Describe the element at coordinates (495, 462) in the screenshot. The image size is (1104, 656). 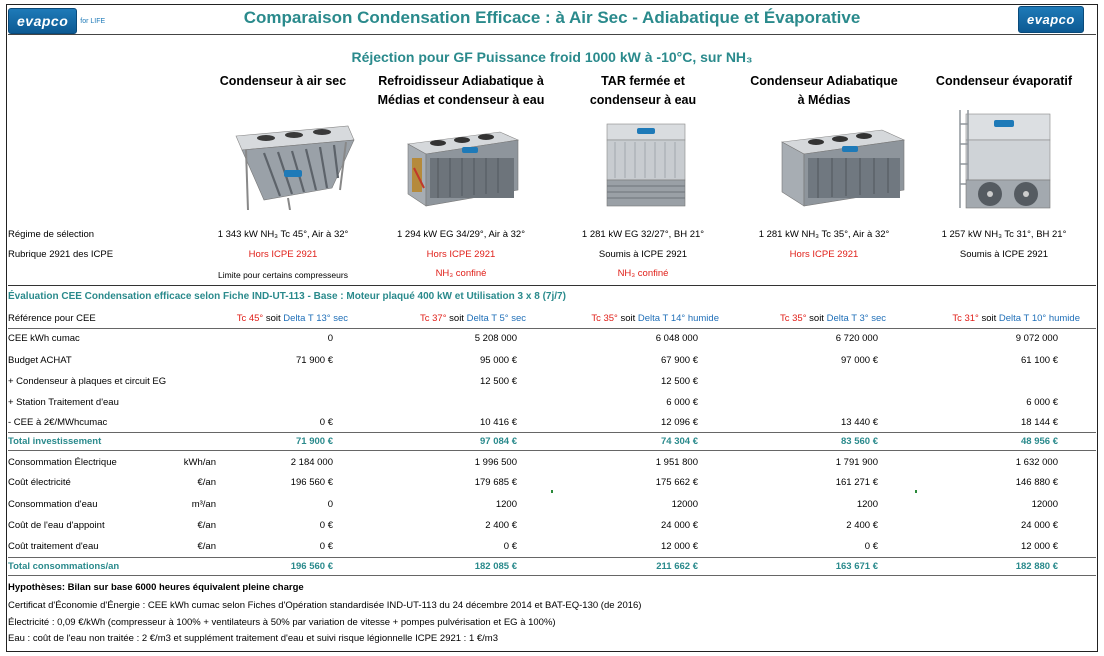
I see `row-value: 1 996 500` at that location.